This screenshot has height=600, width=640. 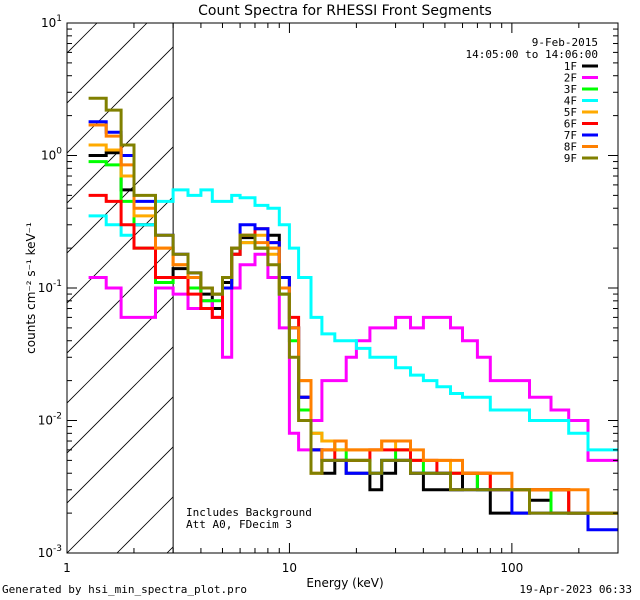 What do you see at coordinates (532, 54) in the screenshot?
I see `observation-time-range: 14:05:00 to 14:06:00` at bounding box center [532, 54].